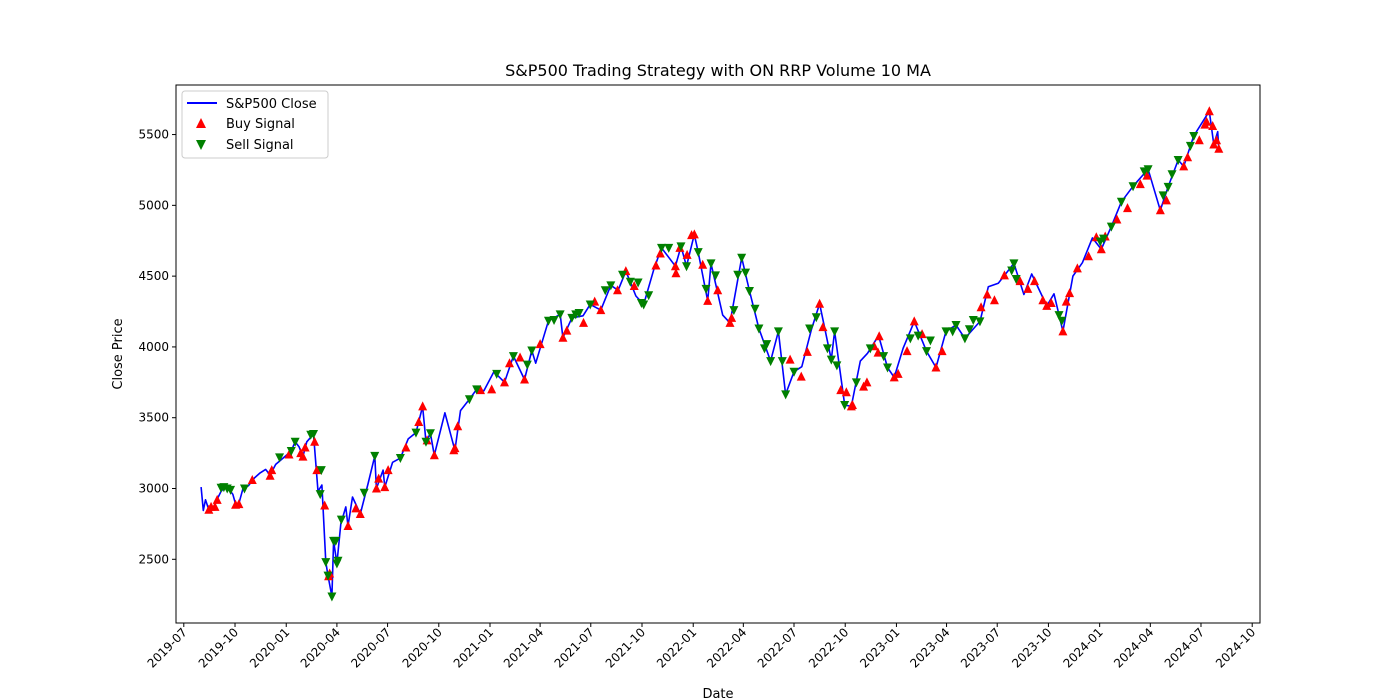 The image size is (1400, 700). I want to click on x-tick-label: 2021-01, so click(473, 647).